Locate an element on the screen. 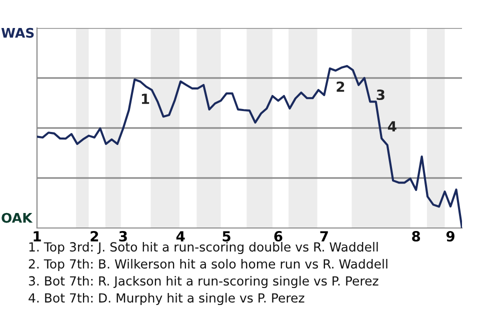 This screenshot has height=320, width=480. x-tick-label: 2 is located at coordinates (94, 236).